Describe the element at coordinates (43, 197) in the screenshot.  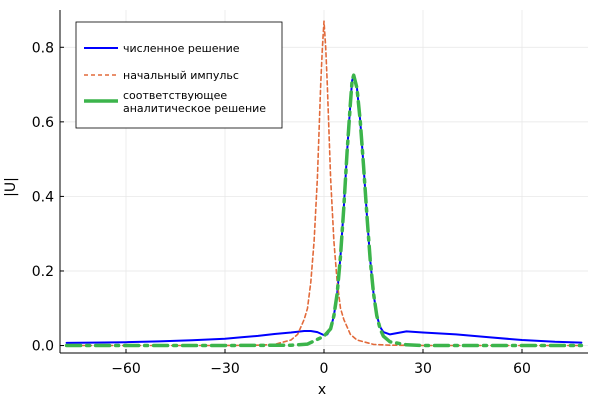
I see `y-tick-label: 0.4` at that location.